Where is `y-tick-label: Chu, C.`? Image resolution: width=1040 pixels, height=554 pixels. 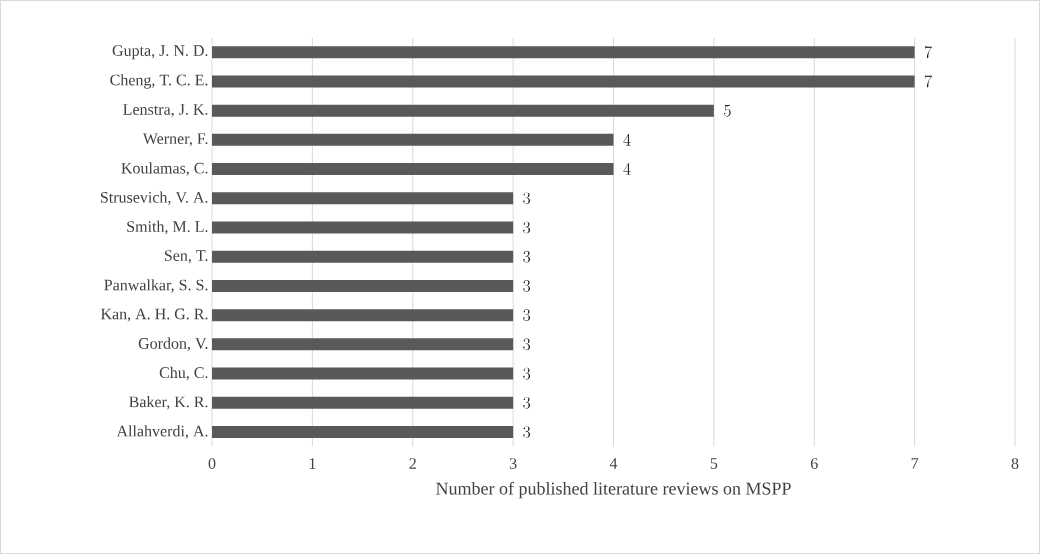
y-tick-label: Chu, C. is located at coordinates (183, 373).